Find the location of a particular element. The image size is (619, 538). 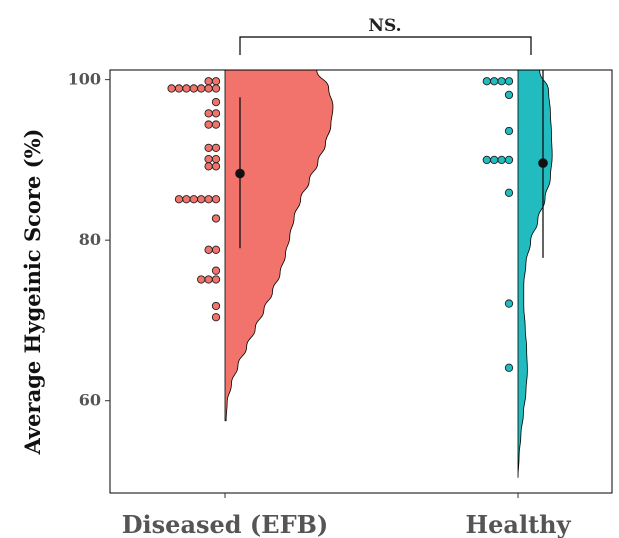

significance-label: NS. is located at coordinates (384, 26).